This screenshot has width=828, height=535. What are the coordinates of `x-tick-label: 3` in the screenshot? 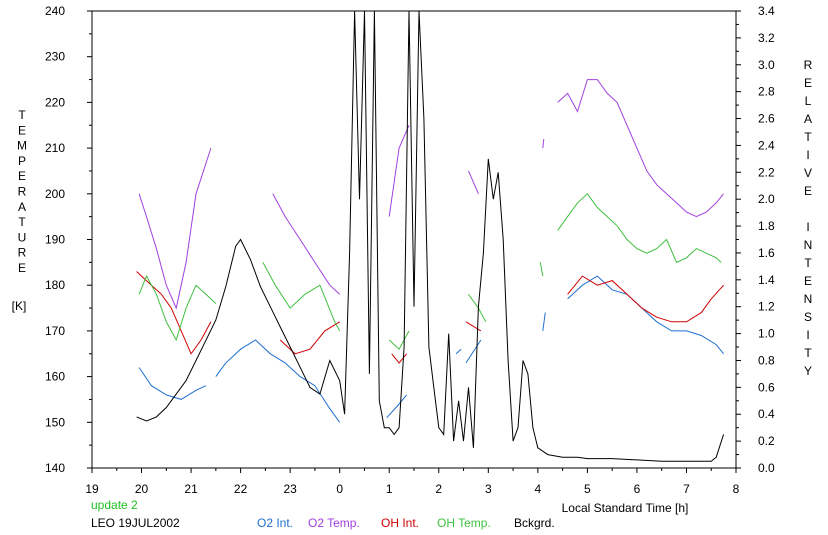 It's located at (488, 489).